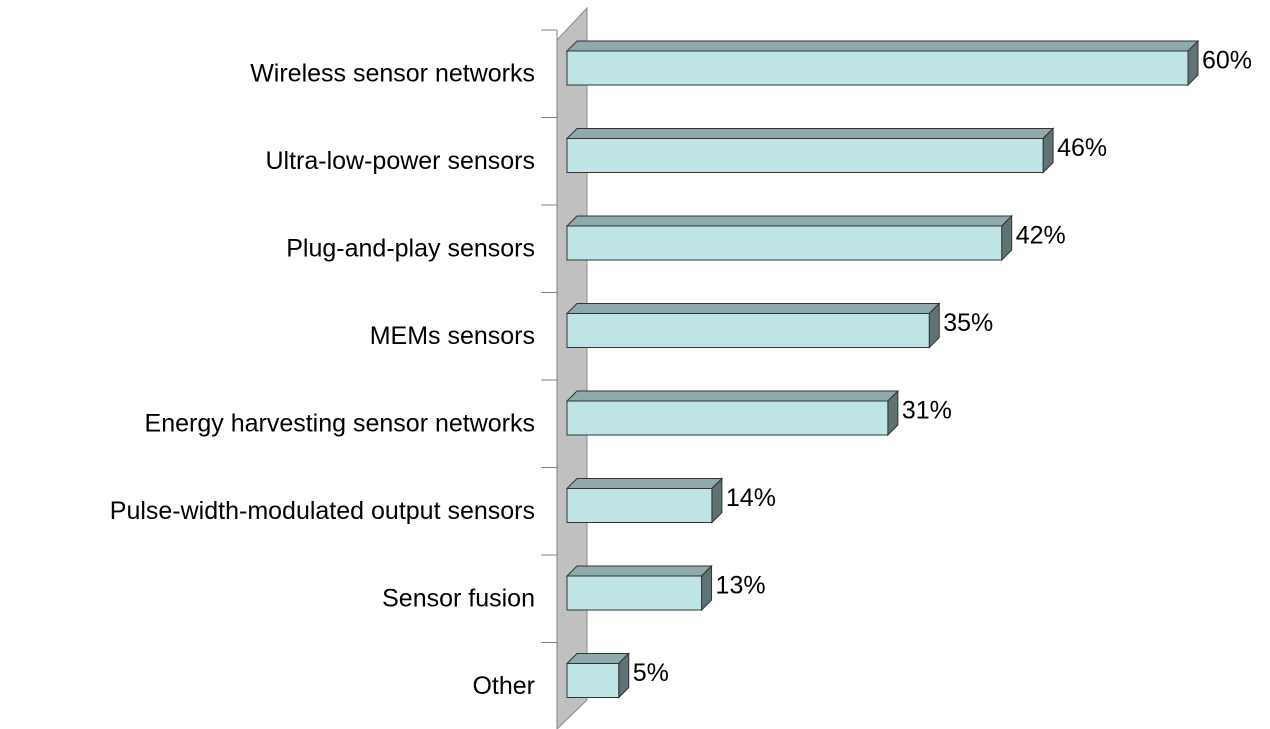  Describe the element at coordinates (968, 323) in the screenshot. I see `data-label: 35%` at that location.